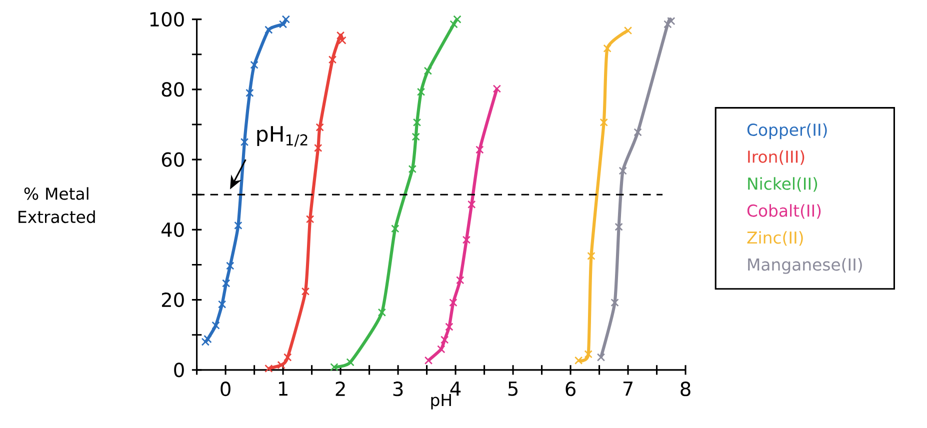 This screenshot has width=927, height=428. What do you see at coordinates (340, 389) in the screenshot?
I see `x-tick-label: 2` at bounding box center [340, 389].